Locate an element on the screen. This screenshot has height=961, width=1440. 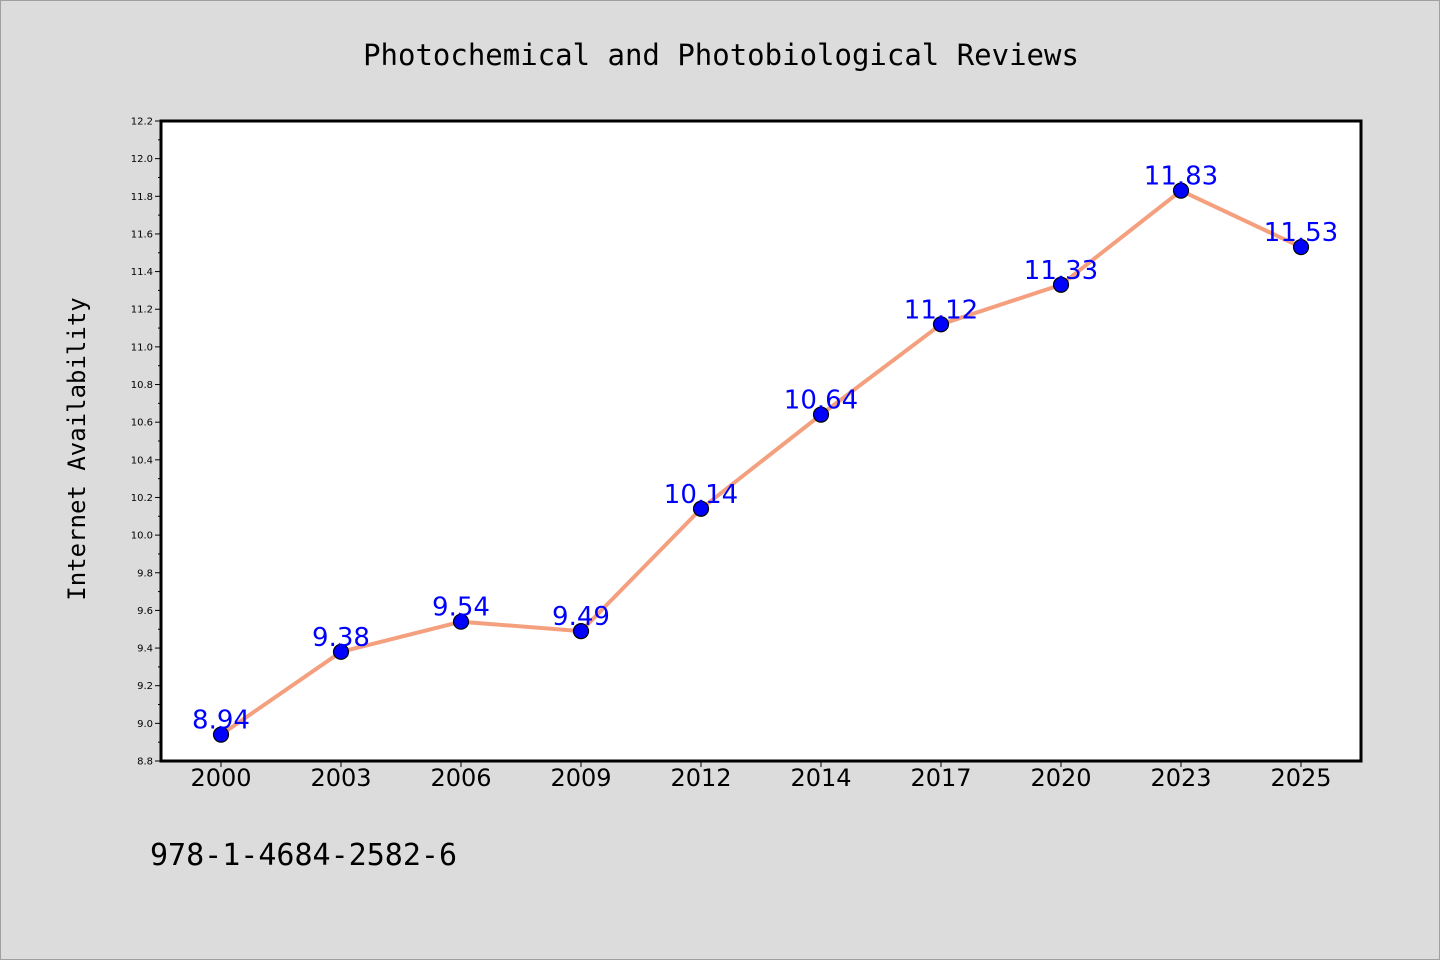
x-tick-label: 2023 is located at coordinates (1180, 778).